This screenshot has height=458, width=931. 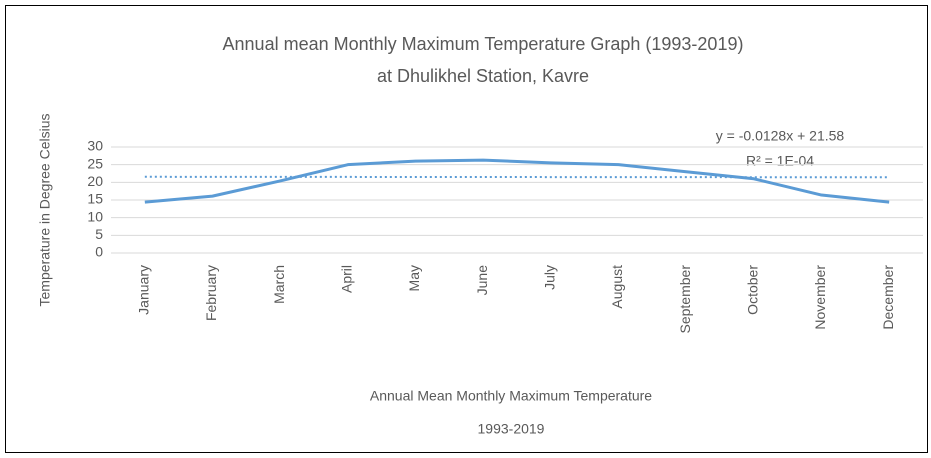 What do you see at coordinates (279, 284) in the screenshot?
I see `x-tick-label: March` at bounding box center [279, 284].